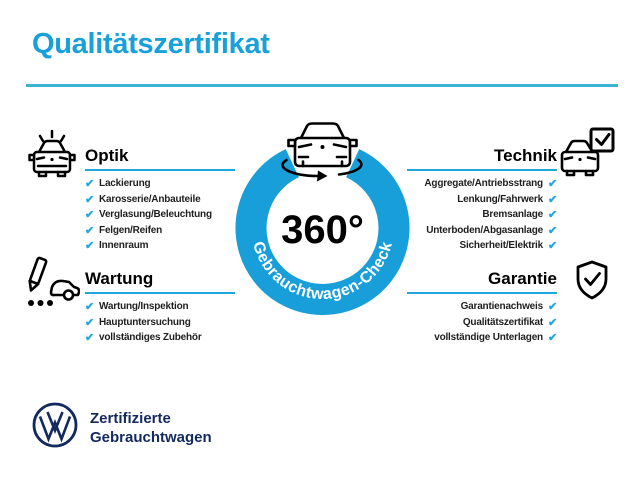 The width and height of the screenshot is (640, 480). What do you see at coordinates (484, 230) in the screenshot?
I see `item-label: Unterboden/Abgasanlage` at bounding box center [484, 230].